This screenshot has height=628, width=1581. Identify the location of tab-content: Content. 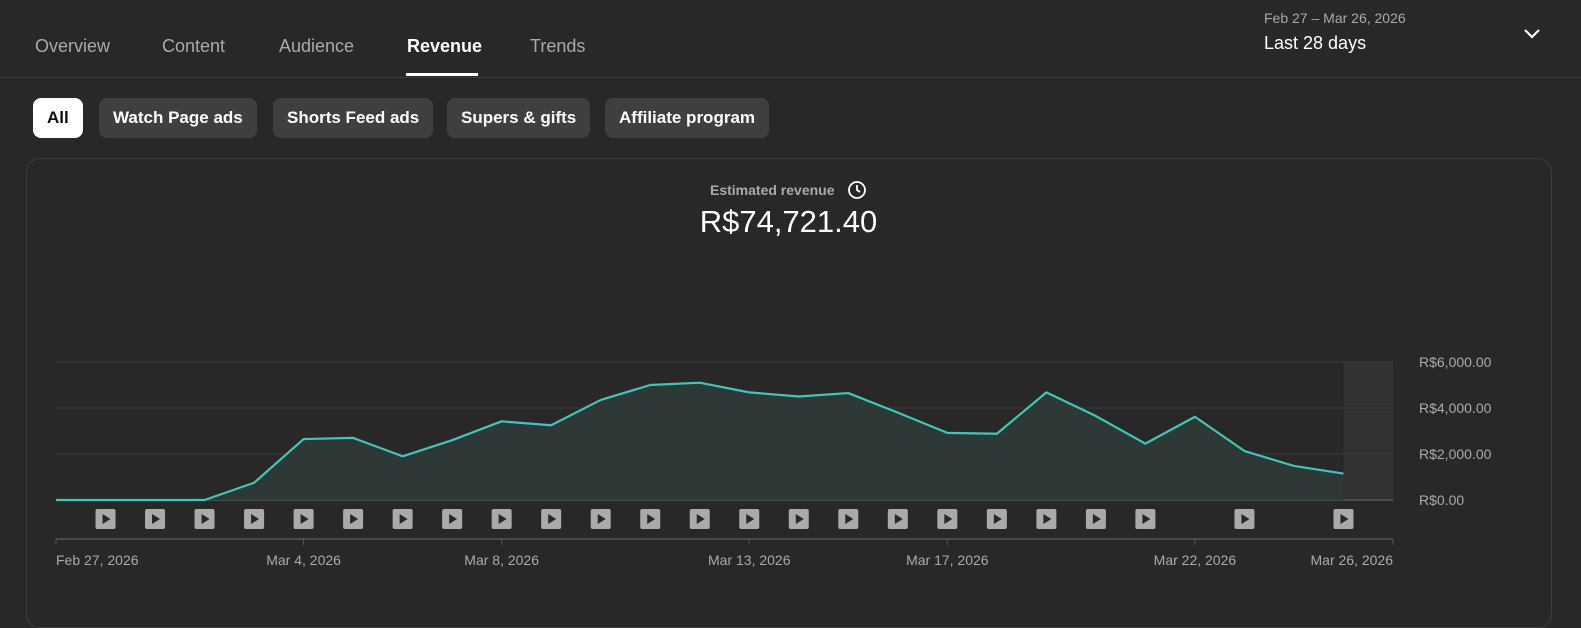
(194, 46).